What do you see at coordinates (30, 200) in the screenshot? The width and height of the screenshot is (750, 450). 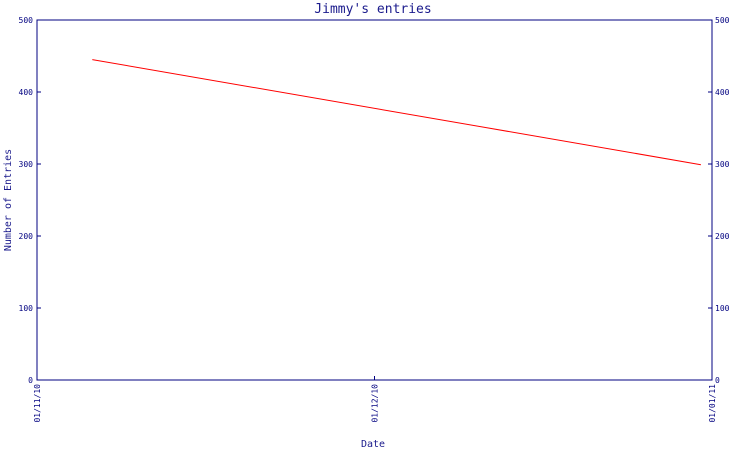 I see `y-axis-left: 0 100 200 300 400 500` at bounding box center [30, 200].